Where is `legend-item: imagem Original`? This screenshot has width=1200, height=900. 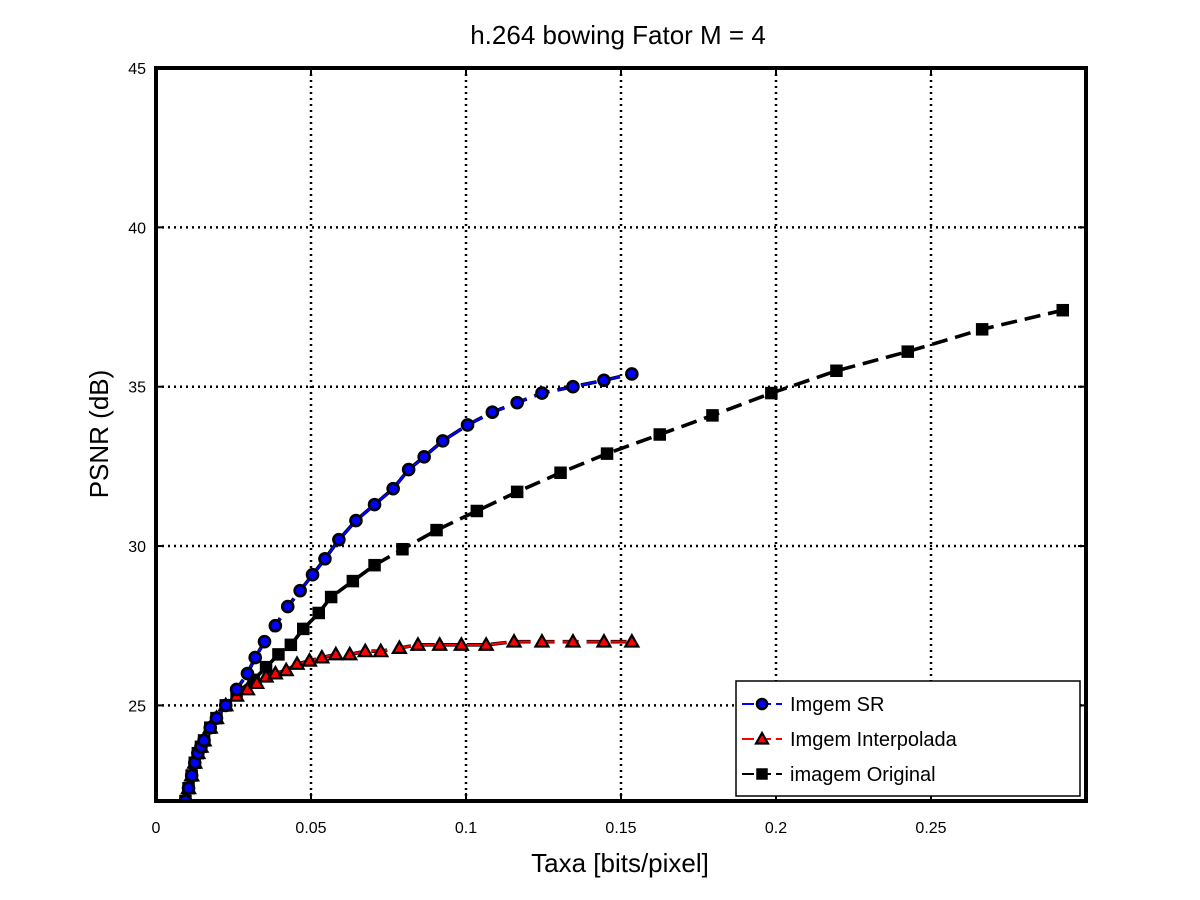 legend-item: imagem Original is located at coordinates (839, 775).